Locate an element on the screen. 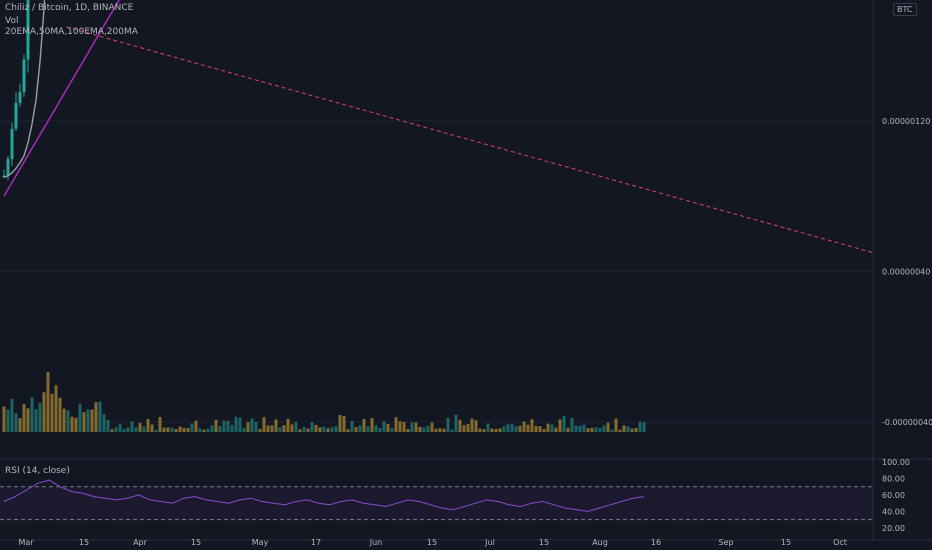 This screenshot has height=550, width=932. x-tick-label: Mar is located at coordinates (26, 542).